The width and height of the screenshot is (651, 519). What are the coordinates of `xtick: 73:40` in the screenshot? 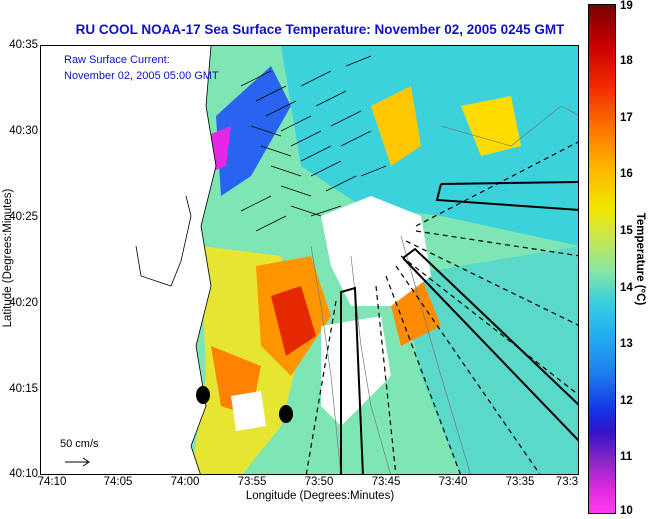 It's located at (453, 482).